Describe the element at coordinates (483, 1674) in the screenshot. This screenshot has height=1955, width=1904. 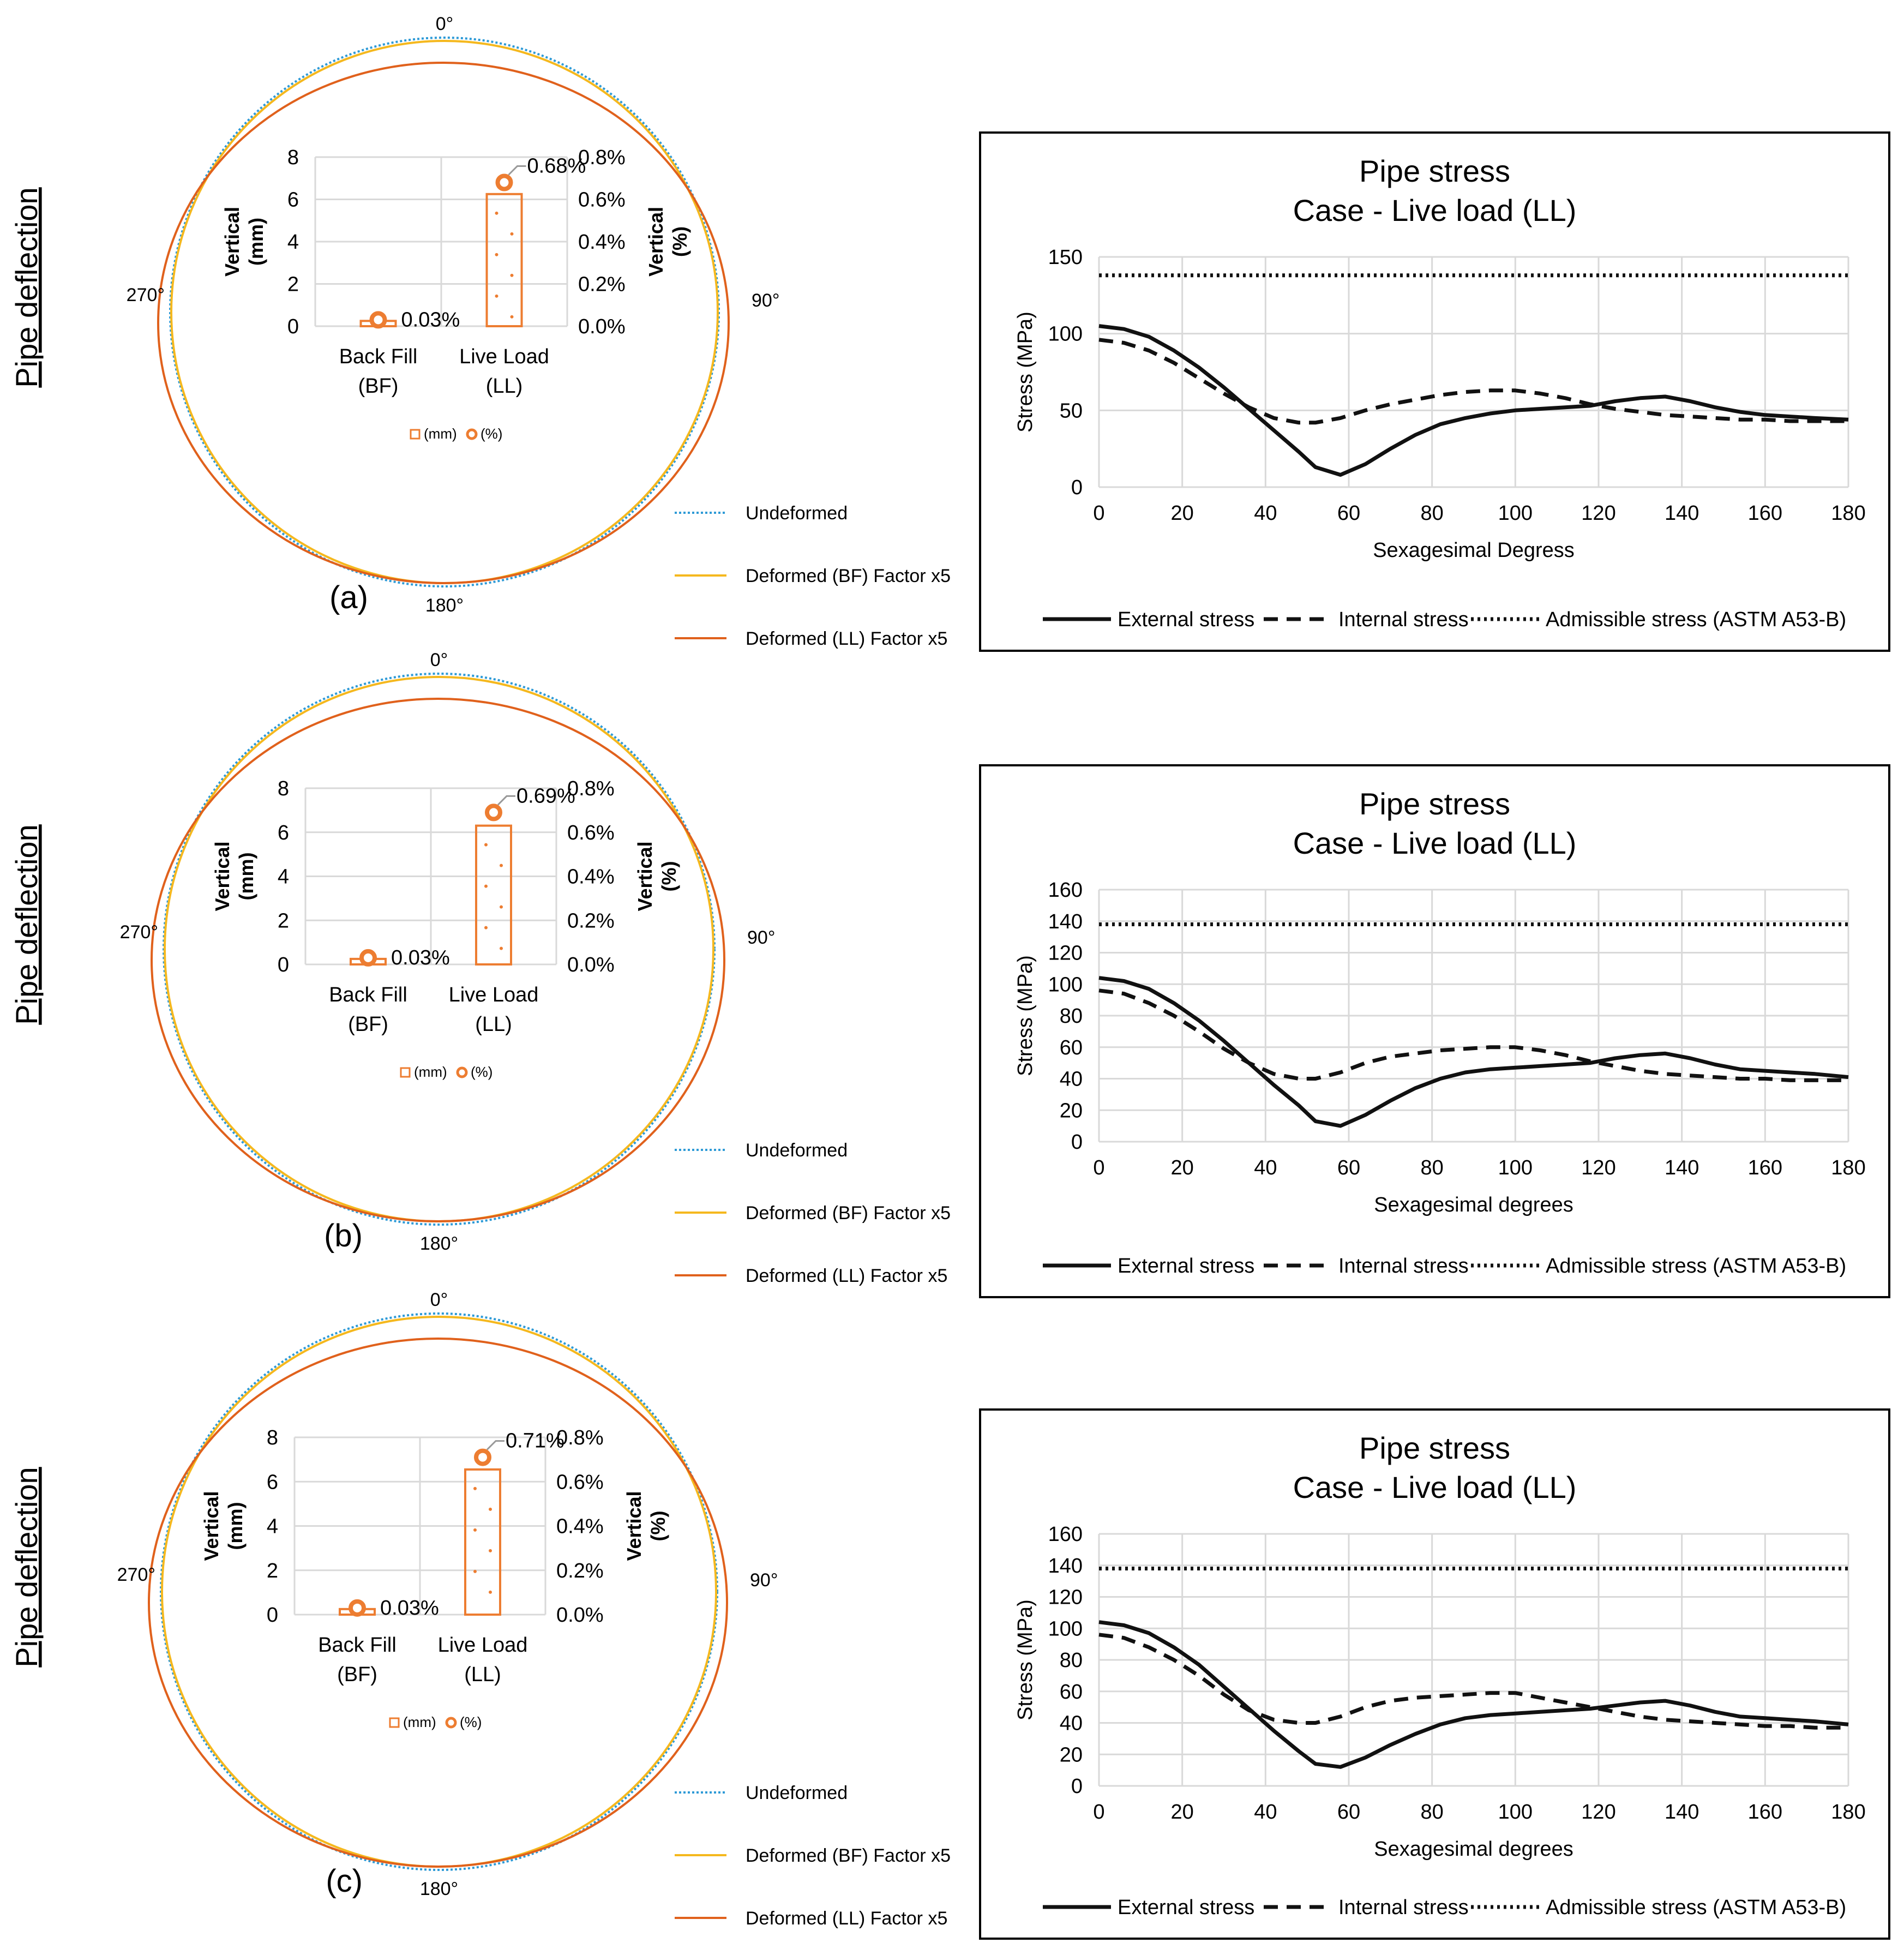
I see `inset-category-label: (LL)` at that location.